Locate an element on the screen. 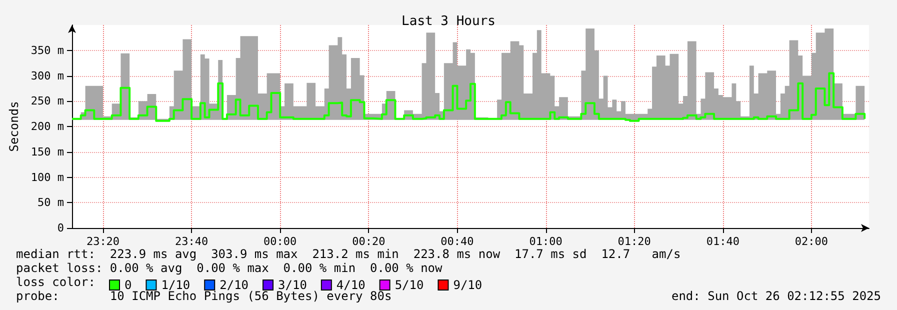 The image size is (897, 310). y-tick-label: 350 m is located at coordinates (47, 50).